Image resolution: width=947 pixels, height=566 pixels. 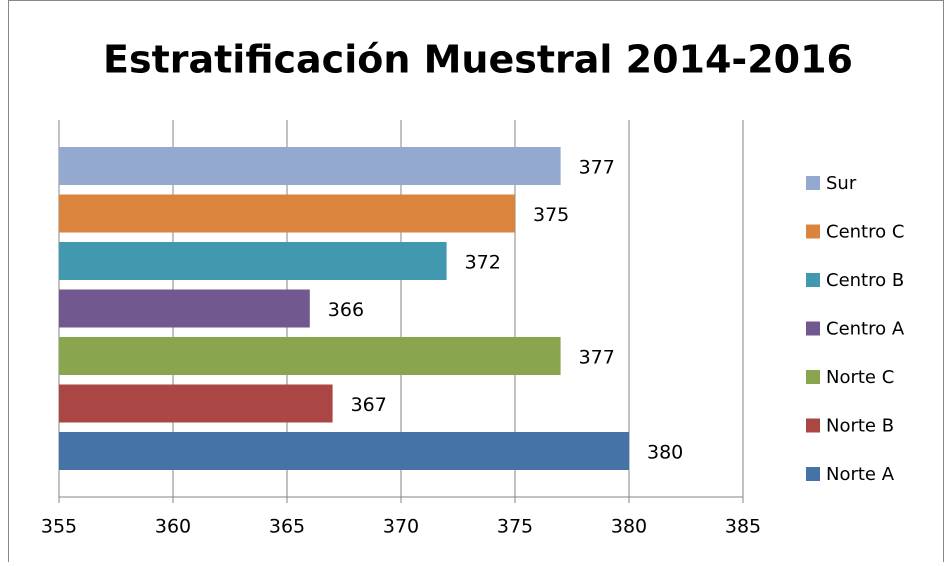 I want to click on chart-title: Estratificación Muestral 2014-2016, so click(x=478, y=60).